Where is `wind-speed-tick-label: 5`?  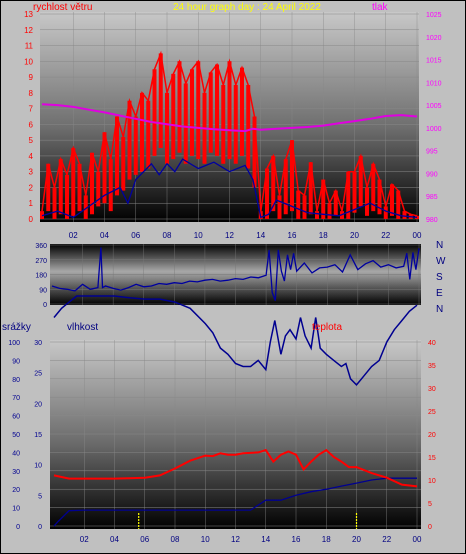
wind-speed-tick-label: 5 is located at coordinates (31, 140).